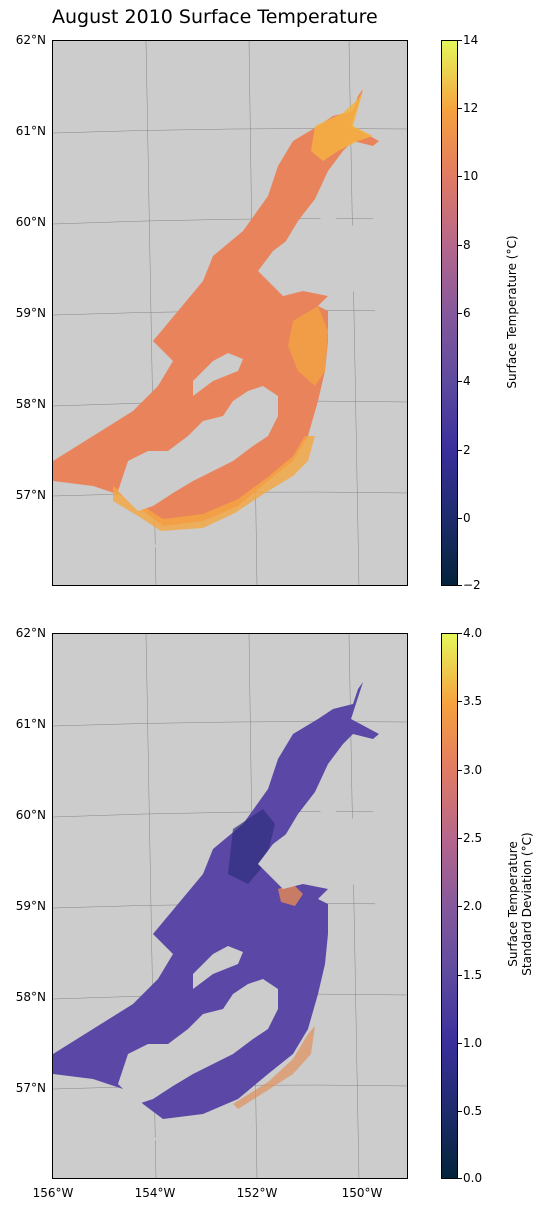 This screenshot has height=1211, width=546. What do you see at coordinates (30, 40) in the screenshot?
I see `lat-label-62n-top: 62°N` at bounding box center [30, 40].